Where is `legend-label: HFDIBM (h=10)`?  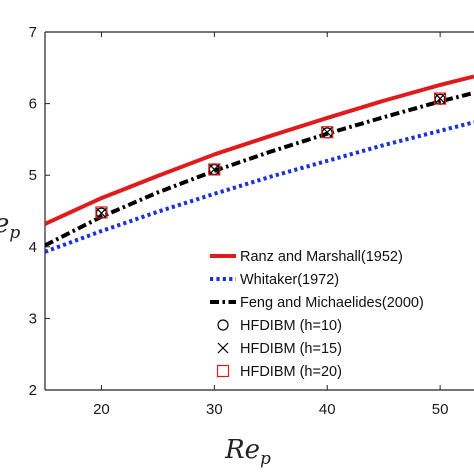
legend-label: HFDIBM (h=10) is located at coordinates (291, 326).